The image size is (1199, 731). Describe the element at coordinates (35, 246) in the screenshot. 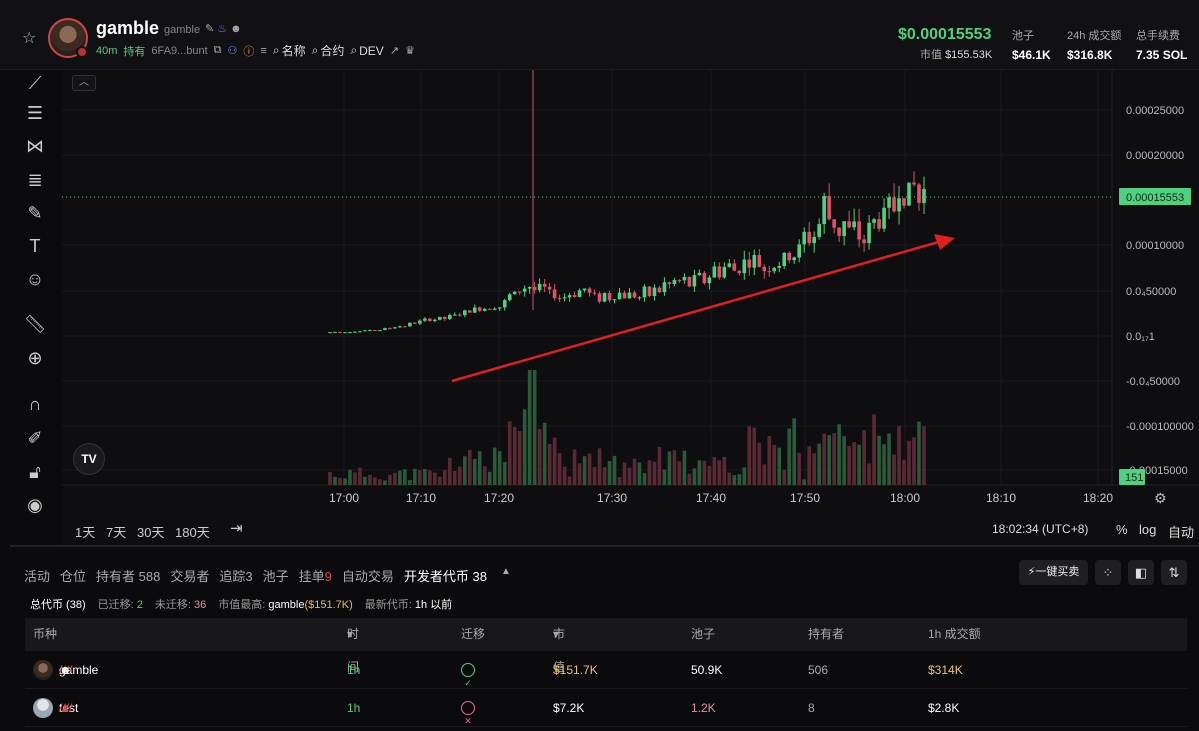

I see `text-tool-icon: T` at that location.